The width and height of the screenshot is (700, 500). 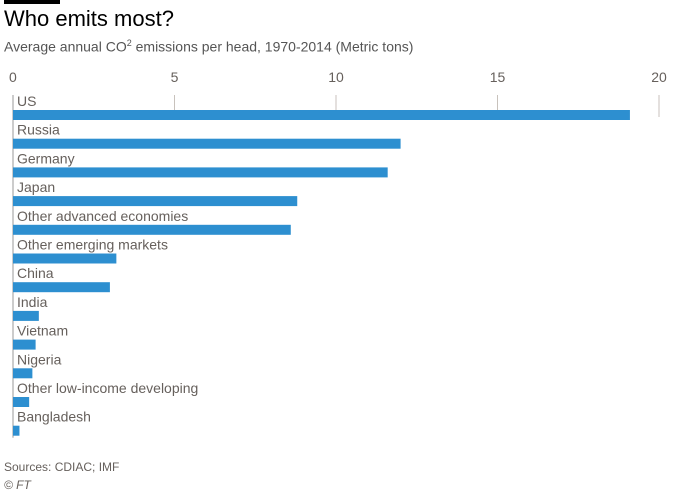 I want to click on credit-note: © FT, so click(x=17, y=485).